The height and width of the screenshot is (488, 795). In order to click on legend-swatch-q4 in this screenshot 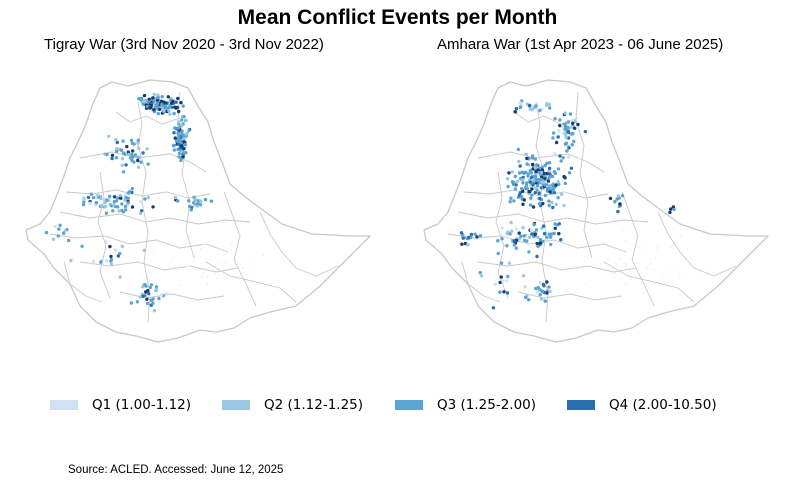, I will do `click(581, 405)`.